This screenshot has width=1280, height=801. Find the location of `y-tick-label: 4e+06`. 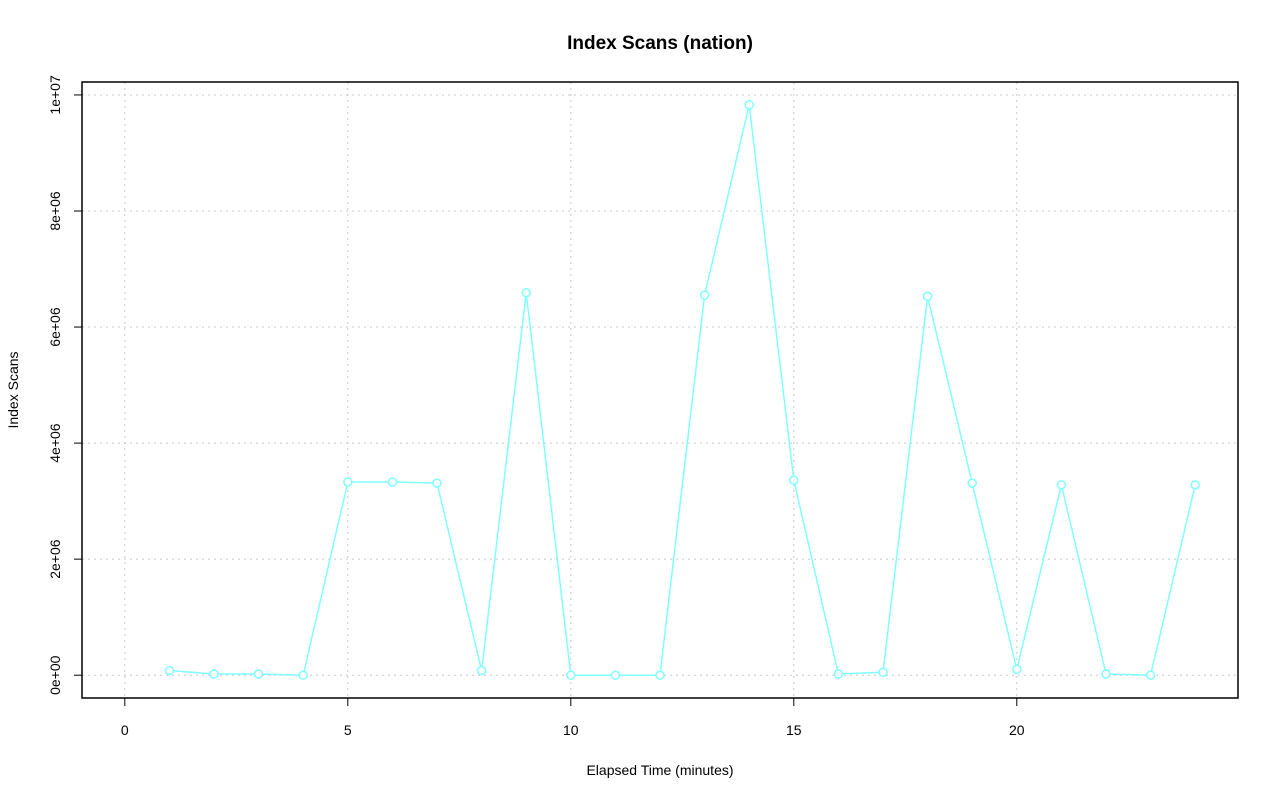

y-tick-label: 4e+06 is located at coordinates (55, 443).